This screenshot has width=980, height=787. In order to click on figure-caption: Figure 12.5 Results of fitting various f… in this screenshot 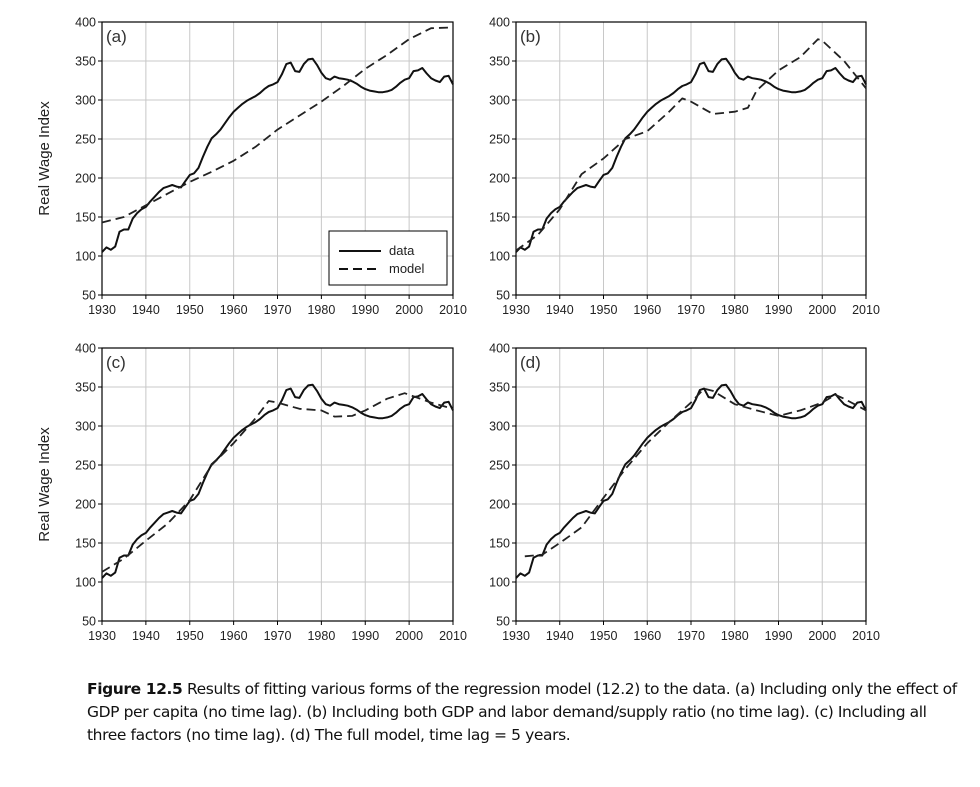, I will do `click(527, 712)`.